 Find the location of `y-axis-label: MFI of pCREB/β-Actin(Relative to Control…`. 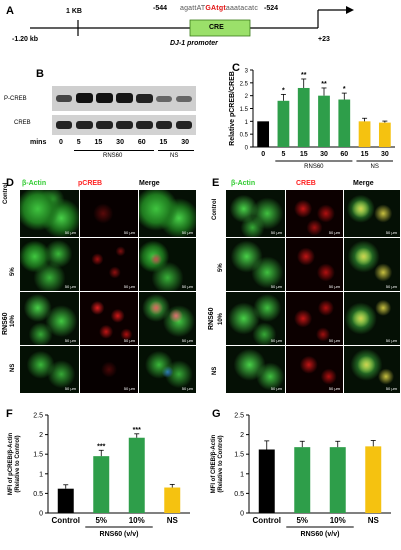

y-axis-label: MFI of pCREB/β-Actin(Relative to Control… is located at coordinates (14, 464).